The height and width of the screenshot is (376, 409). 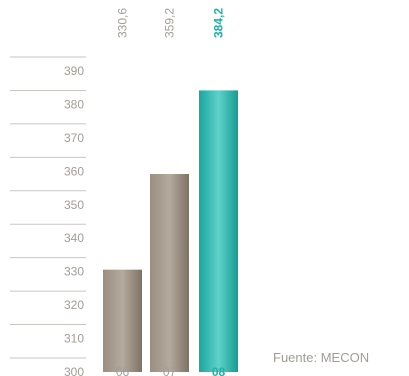 What do you see at coordinates (48, 207) in the screenshot?
I see `y-grid` at bounding box center [48, 207].